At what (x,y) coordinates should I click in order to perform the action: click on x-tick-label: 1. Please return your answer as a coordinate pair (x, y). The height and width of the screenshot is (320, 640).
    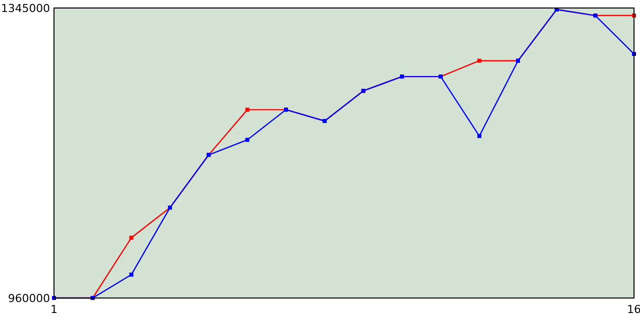
    Looking at the image, I should click on (54, 309).